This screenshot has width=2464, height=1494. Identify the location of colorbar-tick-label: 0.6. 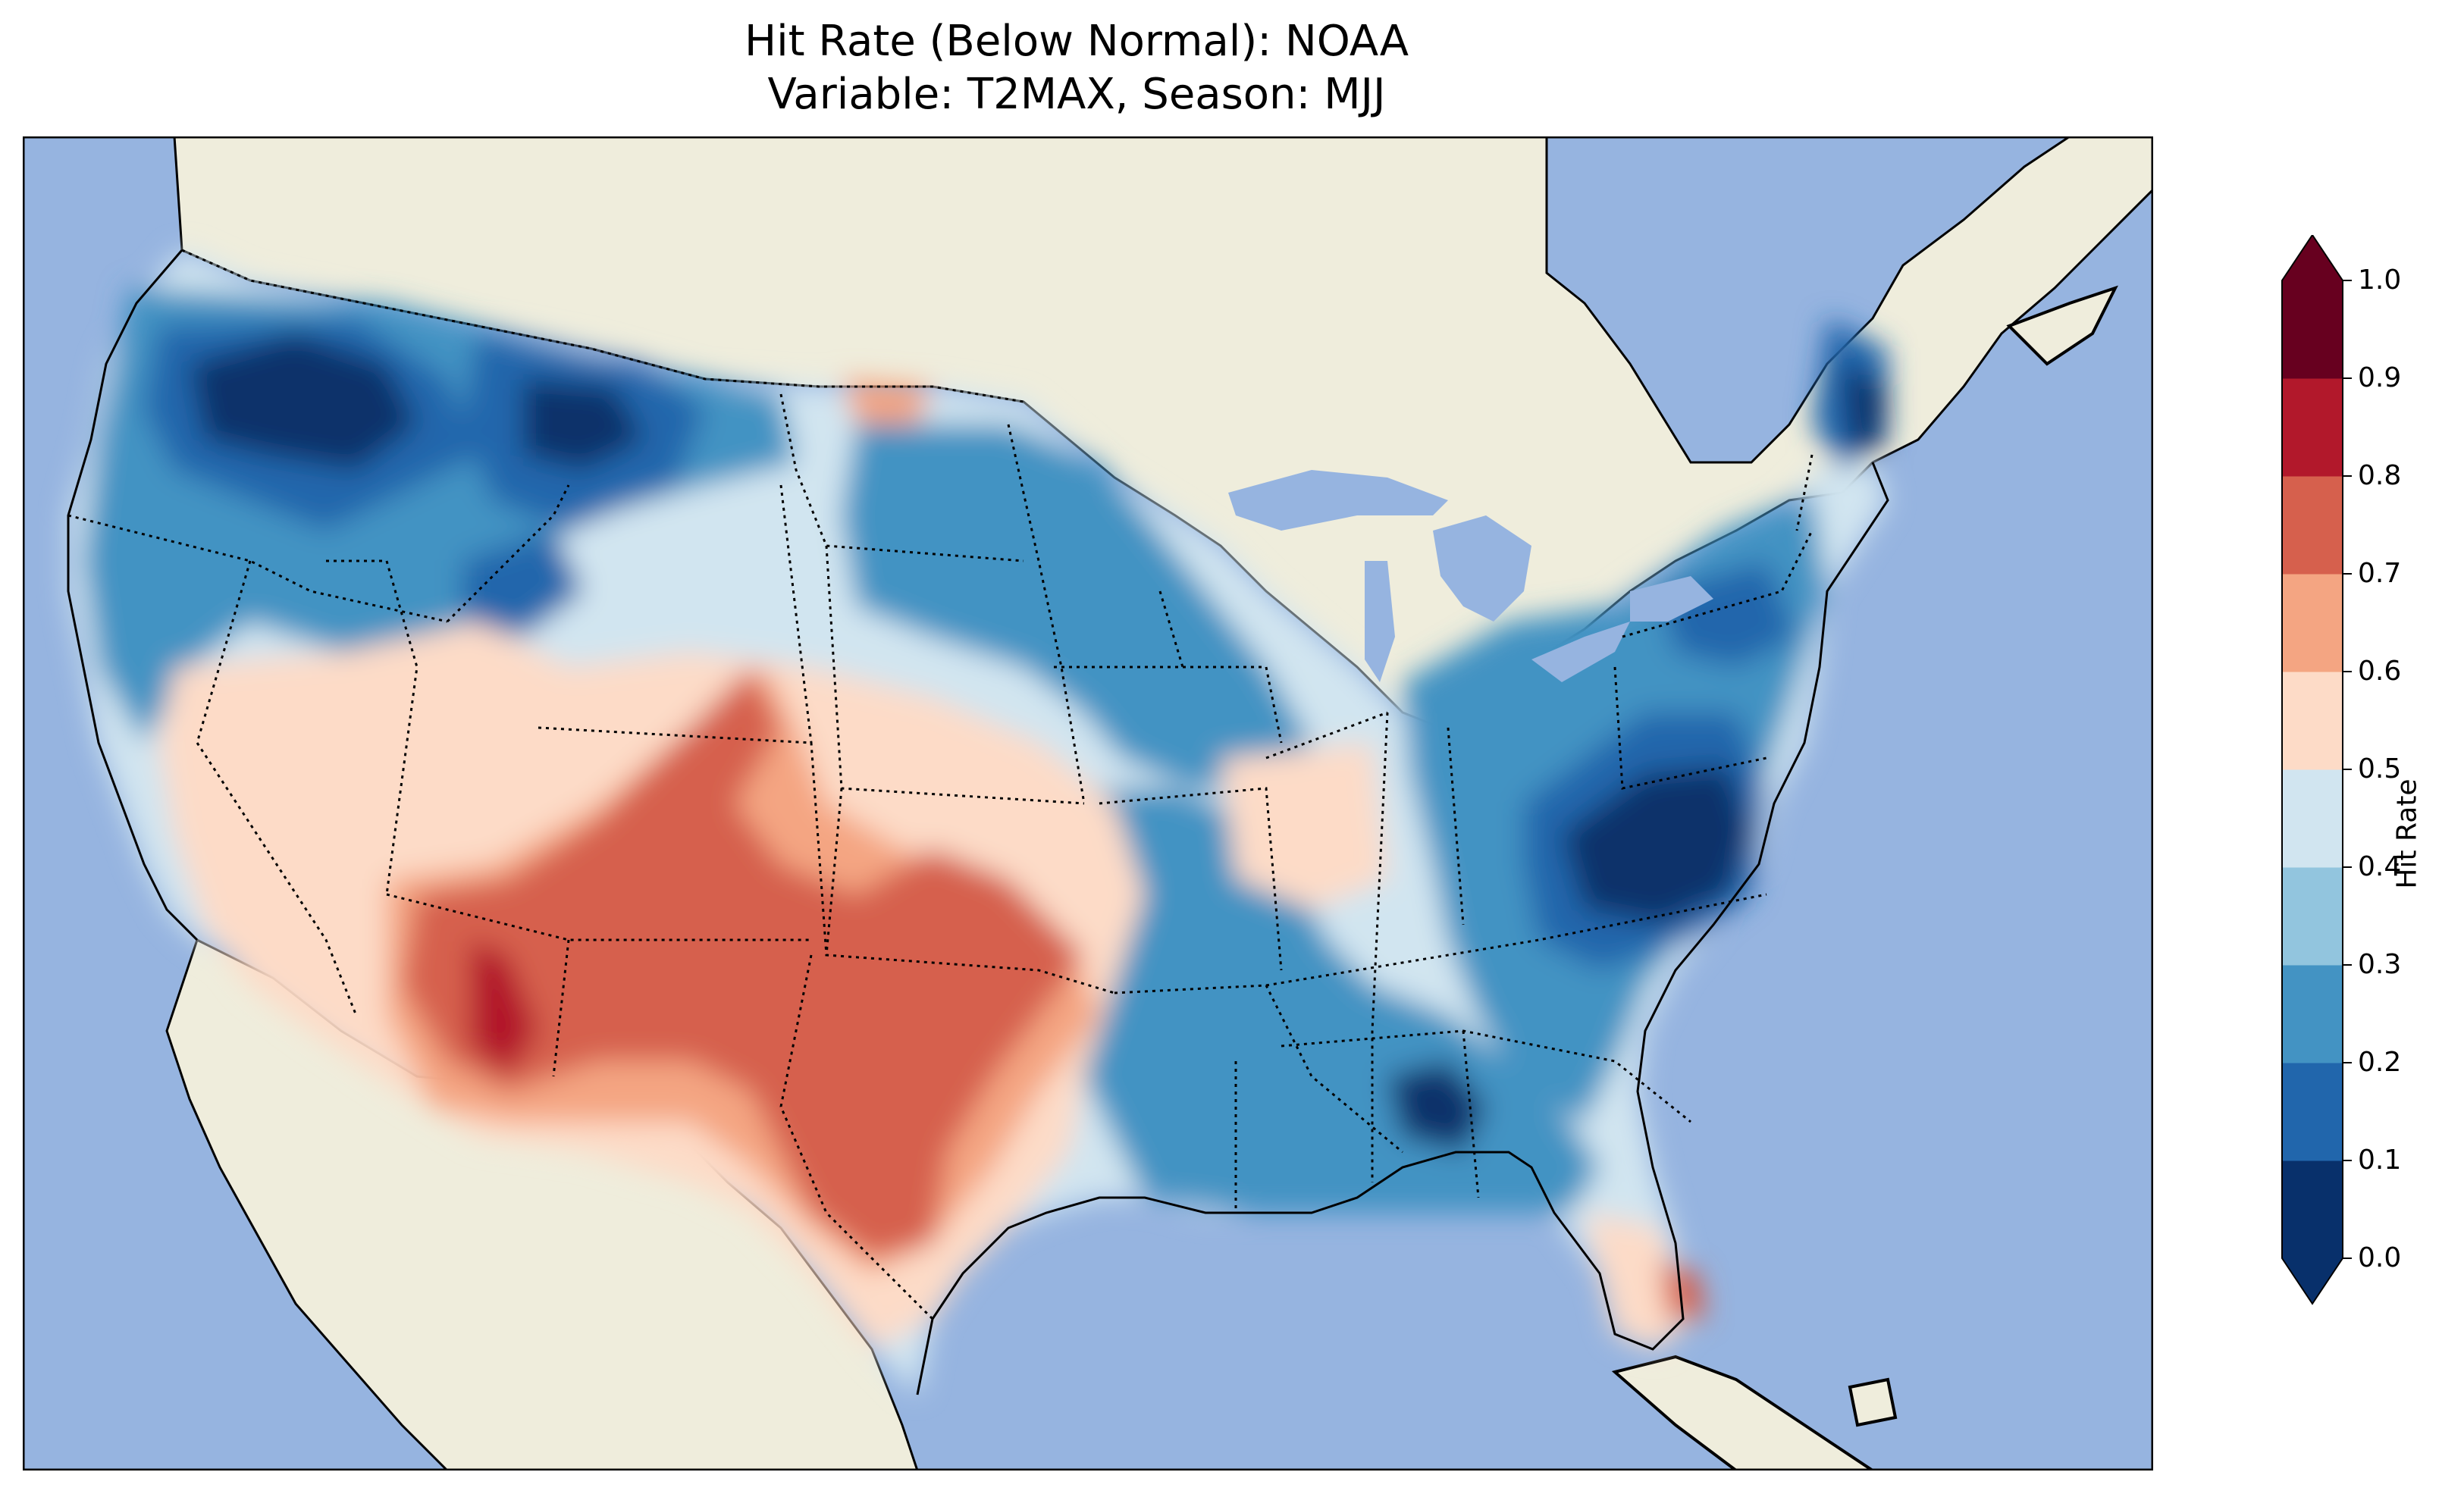
(2380, 671).